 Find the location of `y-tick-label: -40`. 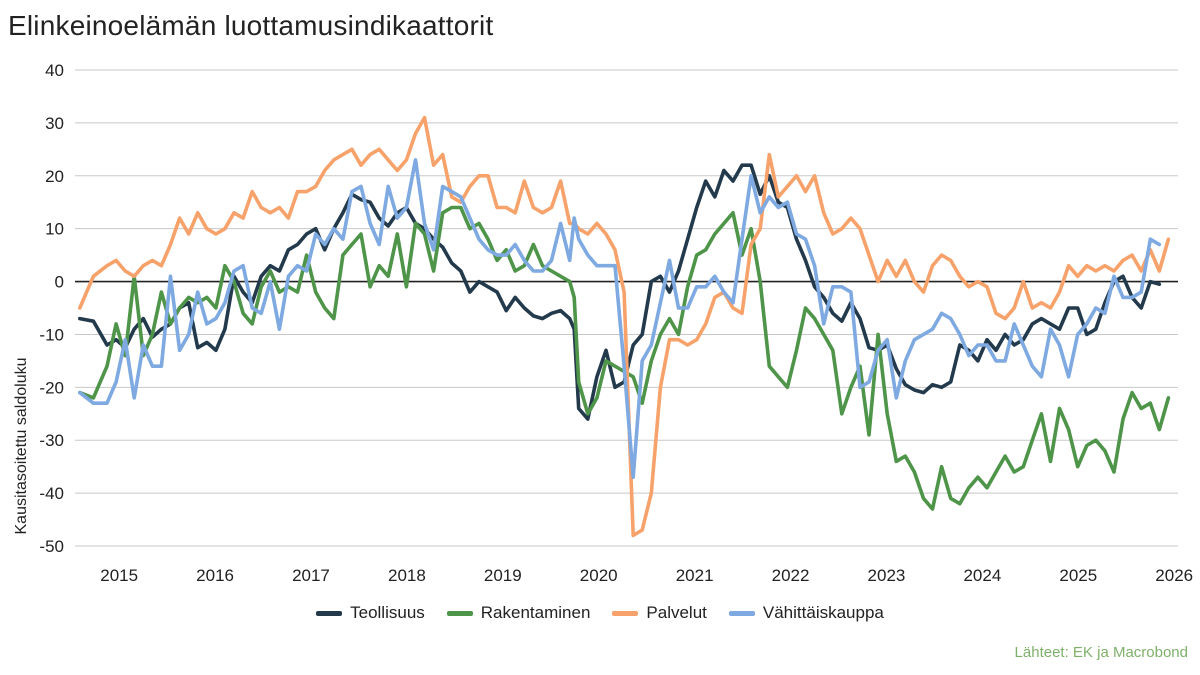

y-tick-label: -40 is located at coordinates (51, 493).